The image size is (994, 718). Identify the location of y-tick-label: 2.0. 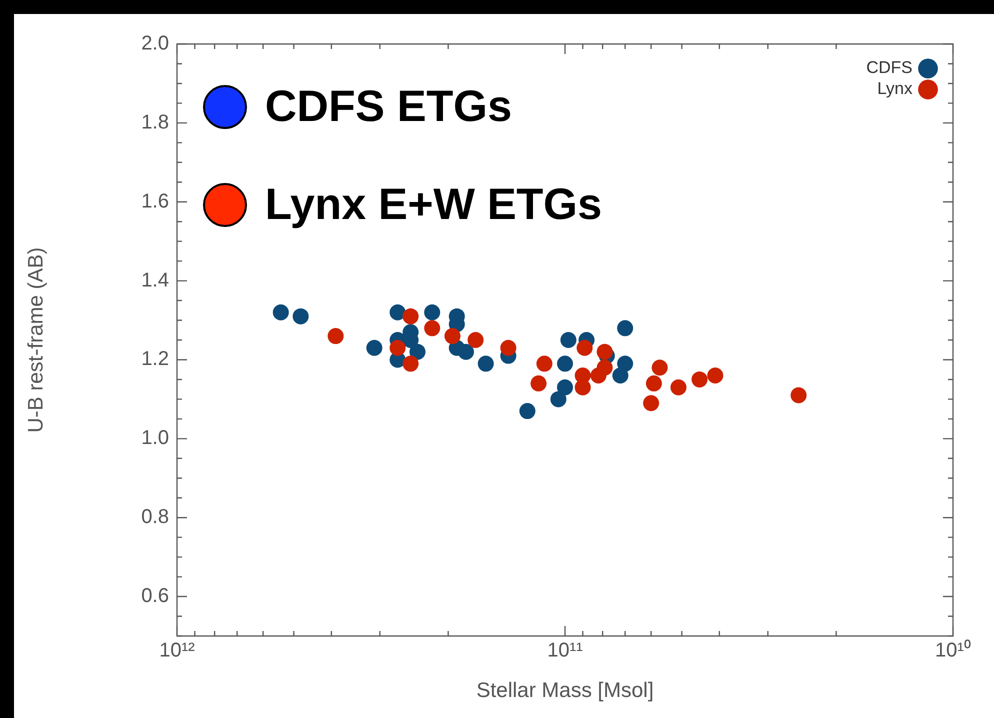
(155, 43).